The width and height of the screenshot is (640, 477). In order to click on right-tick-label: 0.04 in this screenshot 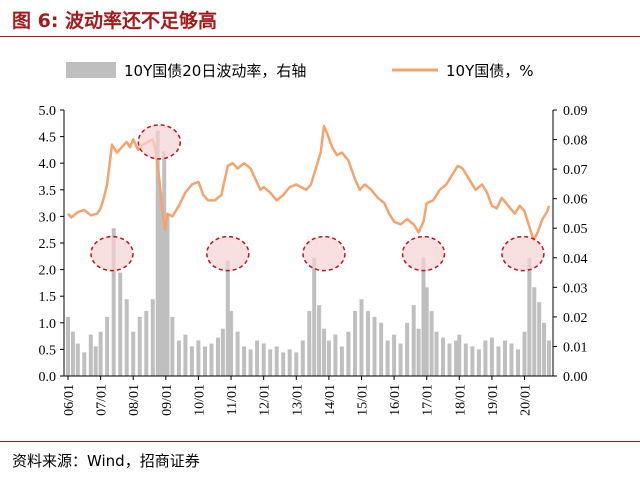, I will do `click(575, 259)`.